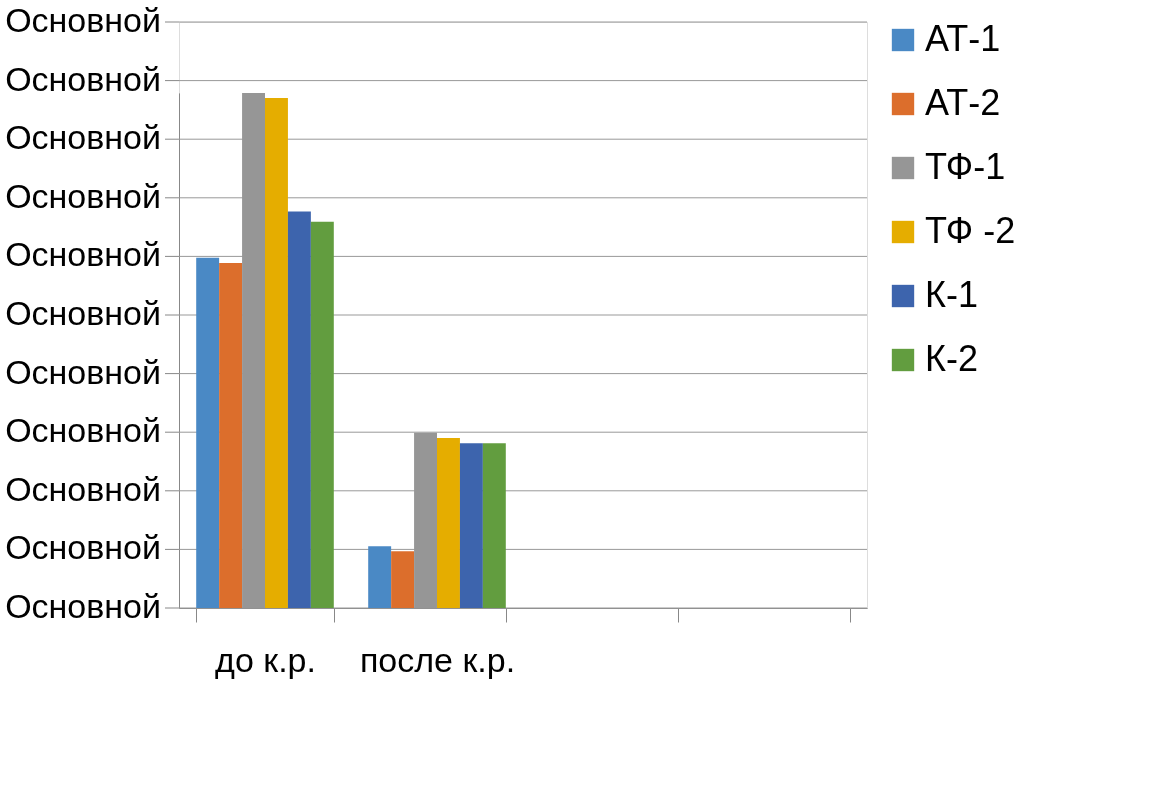  I want to click on legend-label: ТФ-1, so click(965, 166).